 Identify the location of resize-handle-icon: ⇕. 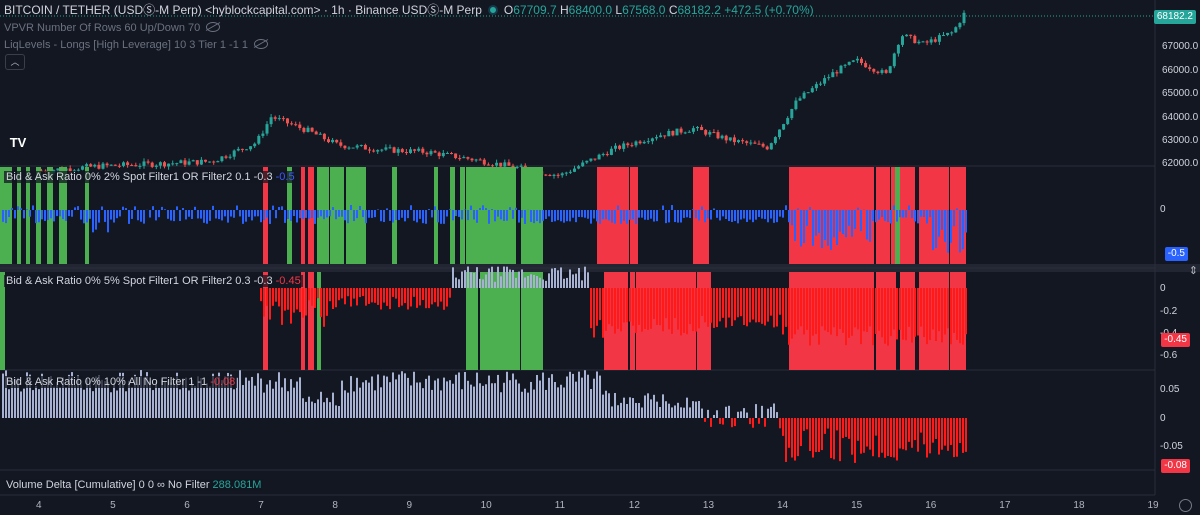
(1193, 271).